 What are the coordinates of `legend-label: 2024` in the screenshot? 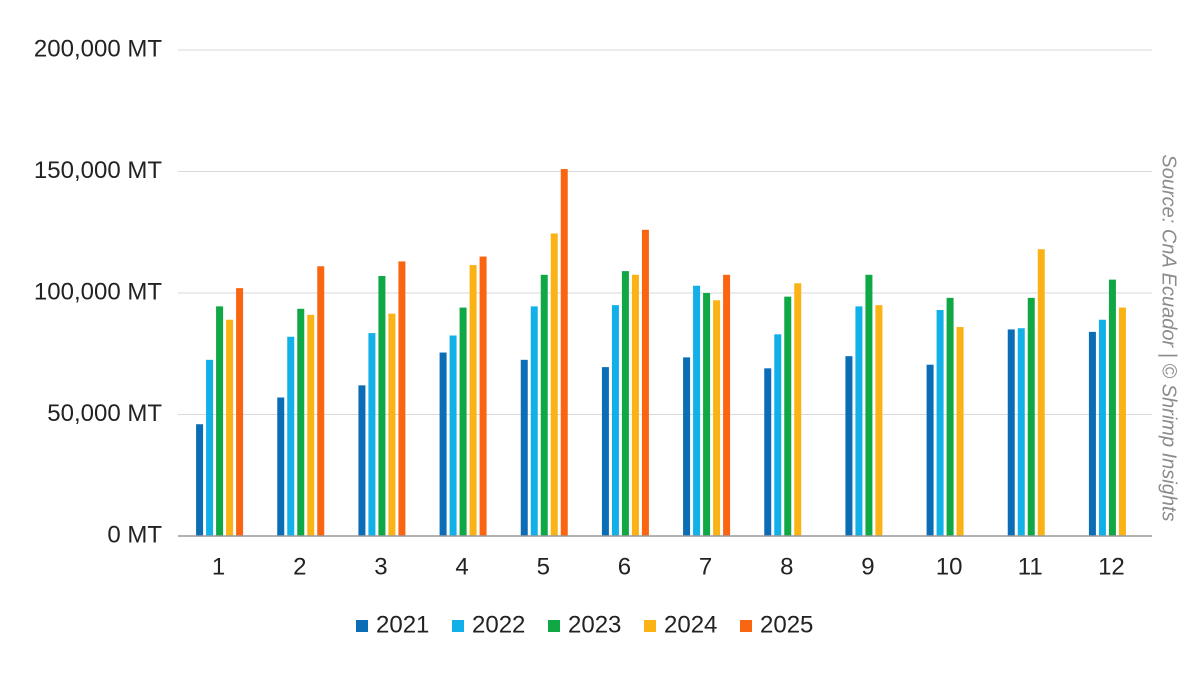 It's located at (690, 624).